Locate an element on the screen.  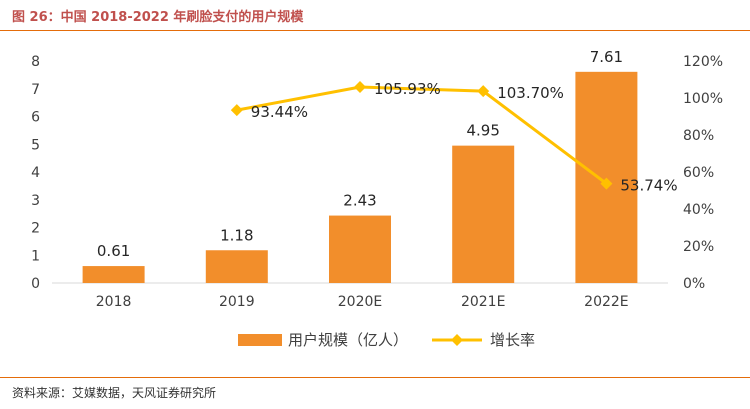
line-series is located at coordinates (421, 135).